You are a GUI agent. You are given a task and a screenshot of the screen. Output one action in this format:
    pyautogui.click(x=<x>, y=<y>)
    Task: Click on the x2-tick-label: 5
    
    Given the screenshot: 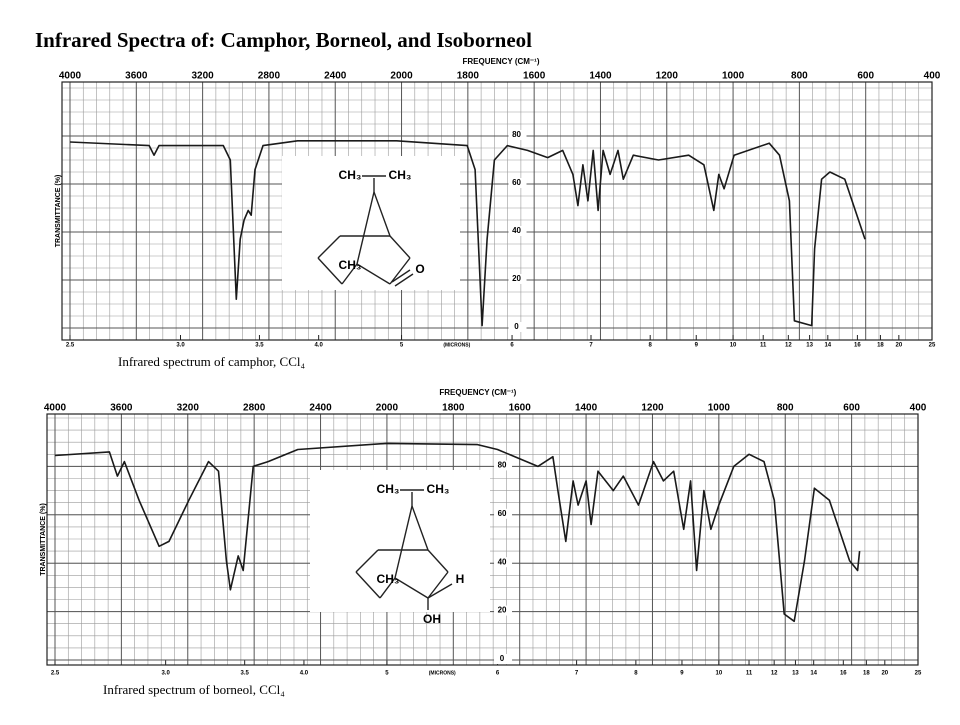 What is the action you would take?
    pyautogui.click(x=402, y=346)
    